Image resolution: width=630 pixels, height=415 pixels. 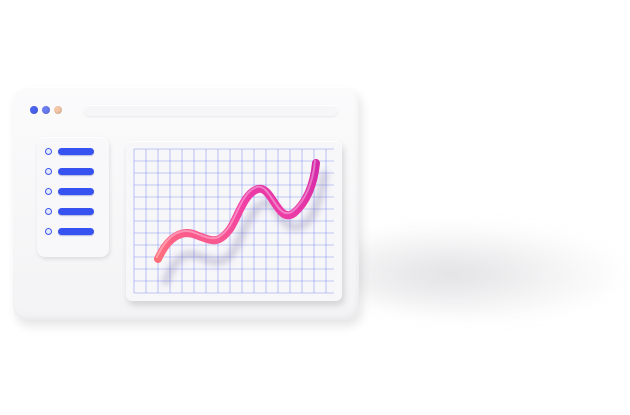 I want to click on address-bar, so click(x=211, y=110).